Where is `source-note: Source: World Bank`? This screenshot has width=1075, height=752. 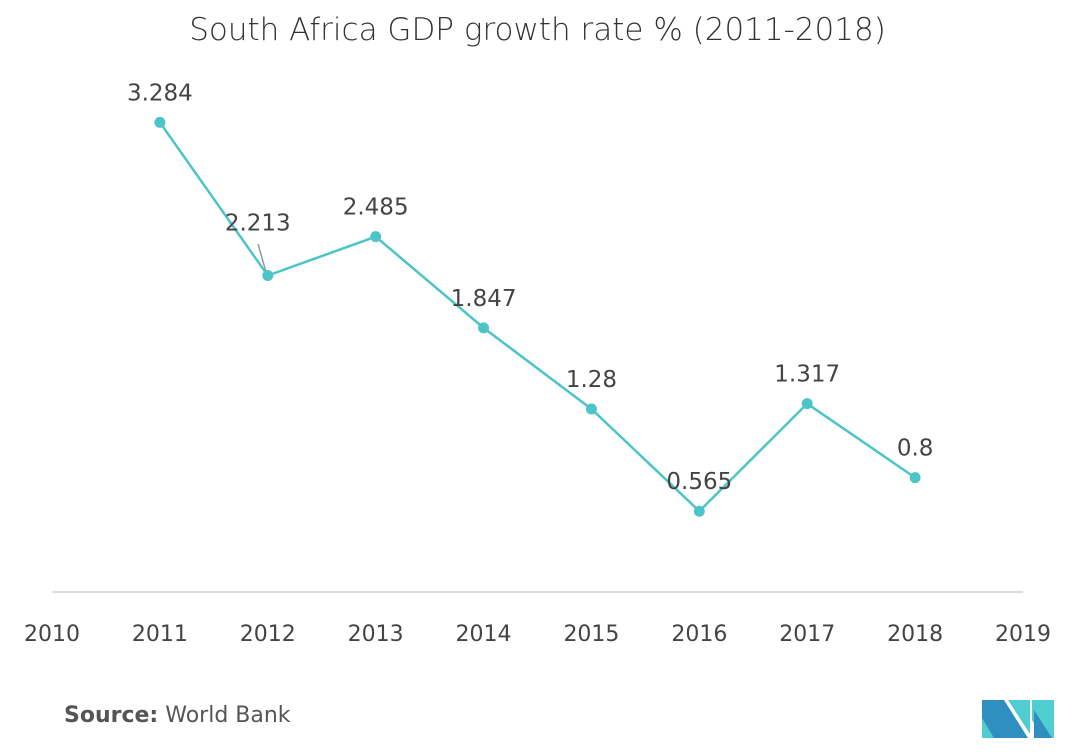
source-note: Source: World Bank is located at coordinates (177, 715).